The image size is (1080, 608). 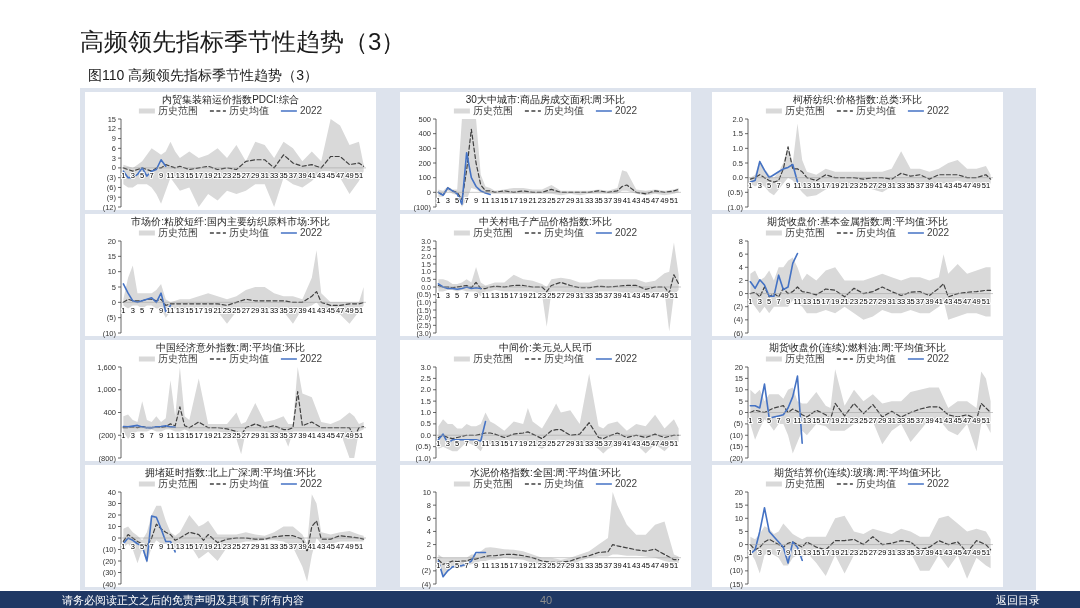 I want to click on chart-title: 中间价:美元兑人民币, so click(x=545, y=347).